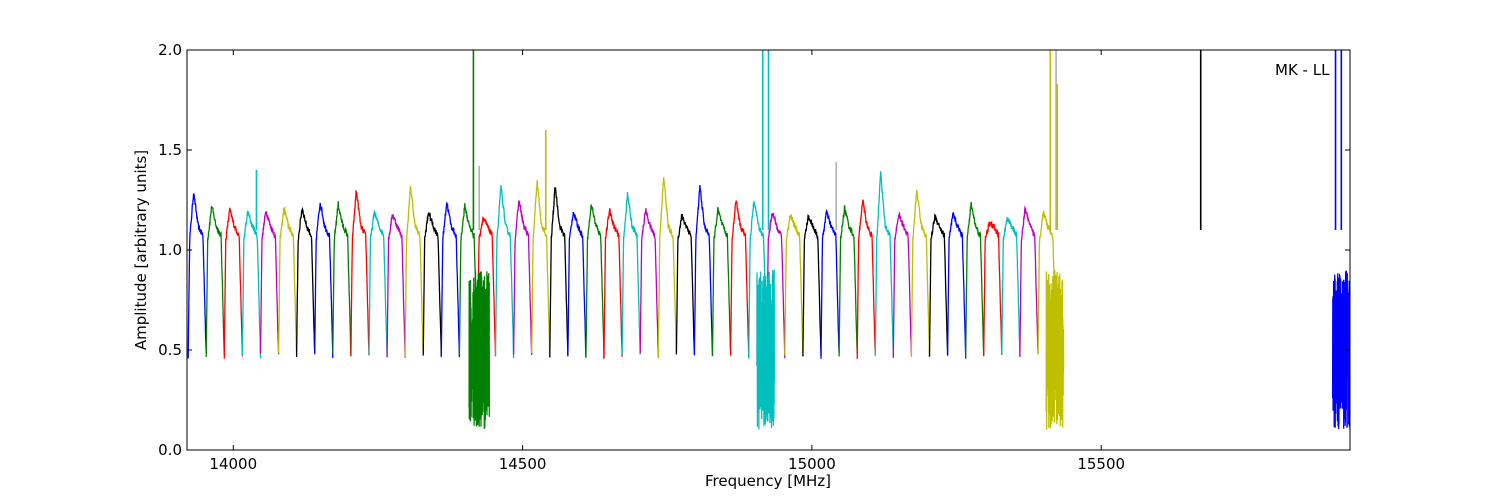  What do you see at coordinates (233, 464) in the screenshot?
I see `x-tick-label: 14000` at bounding box center [233, 464].